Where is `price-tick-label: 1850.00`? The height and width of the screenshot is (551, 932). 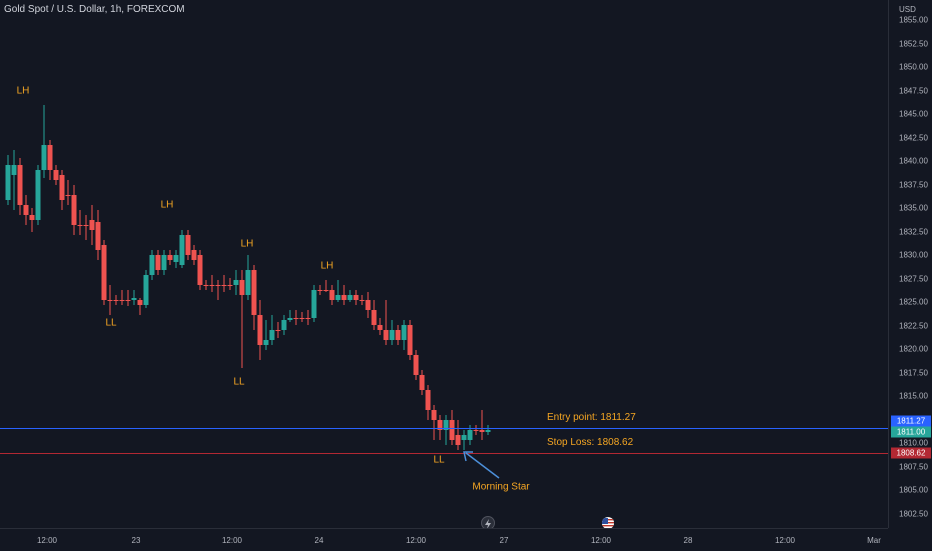 price-tick-label: 1850.00 is located at coordinates (913, 67).